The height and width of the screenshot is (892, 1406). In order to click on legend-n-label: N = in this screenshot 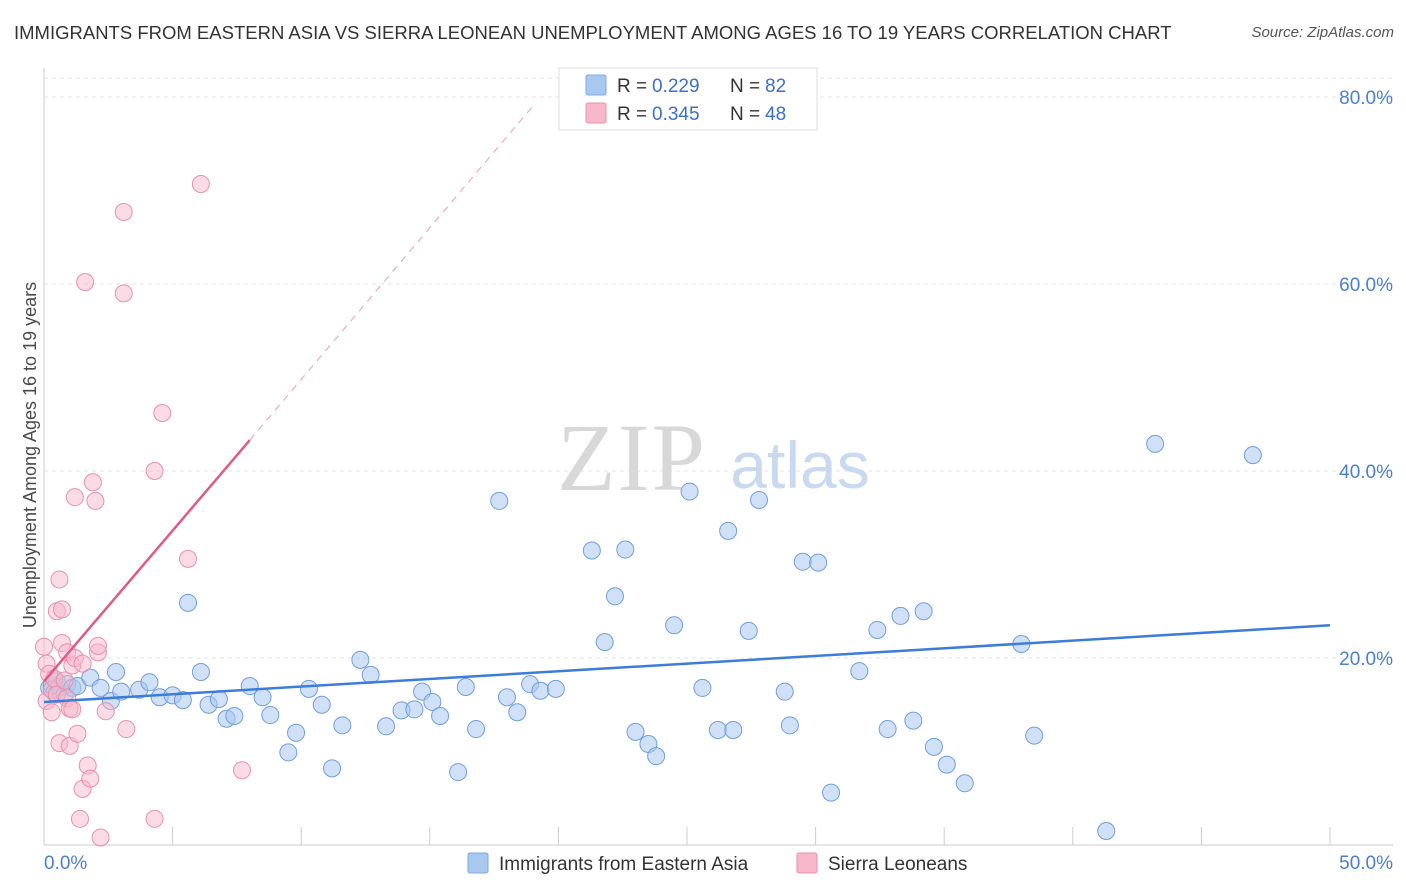, I will do `click(745, 86)`.